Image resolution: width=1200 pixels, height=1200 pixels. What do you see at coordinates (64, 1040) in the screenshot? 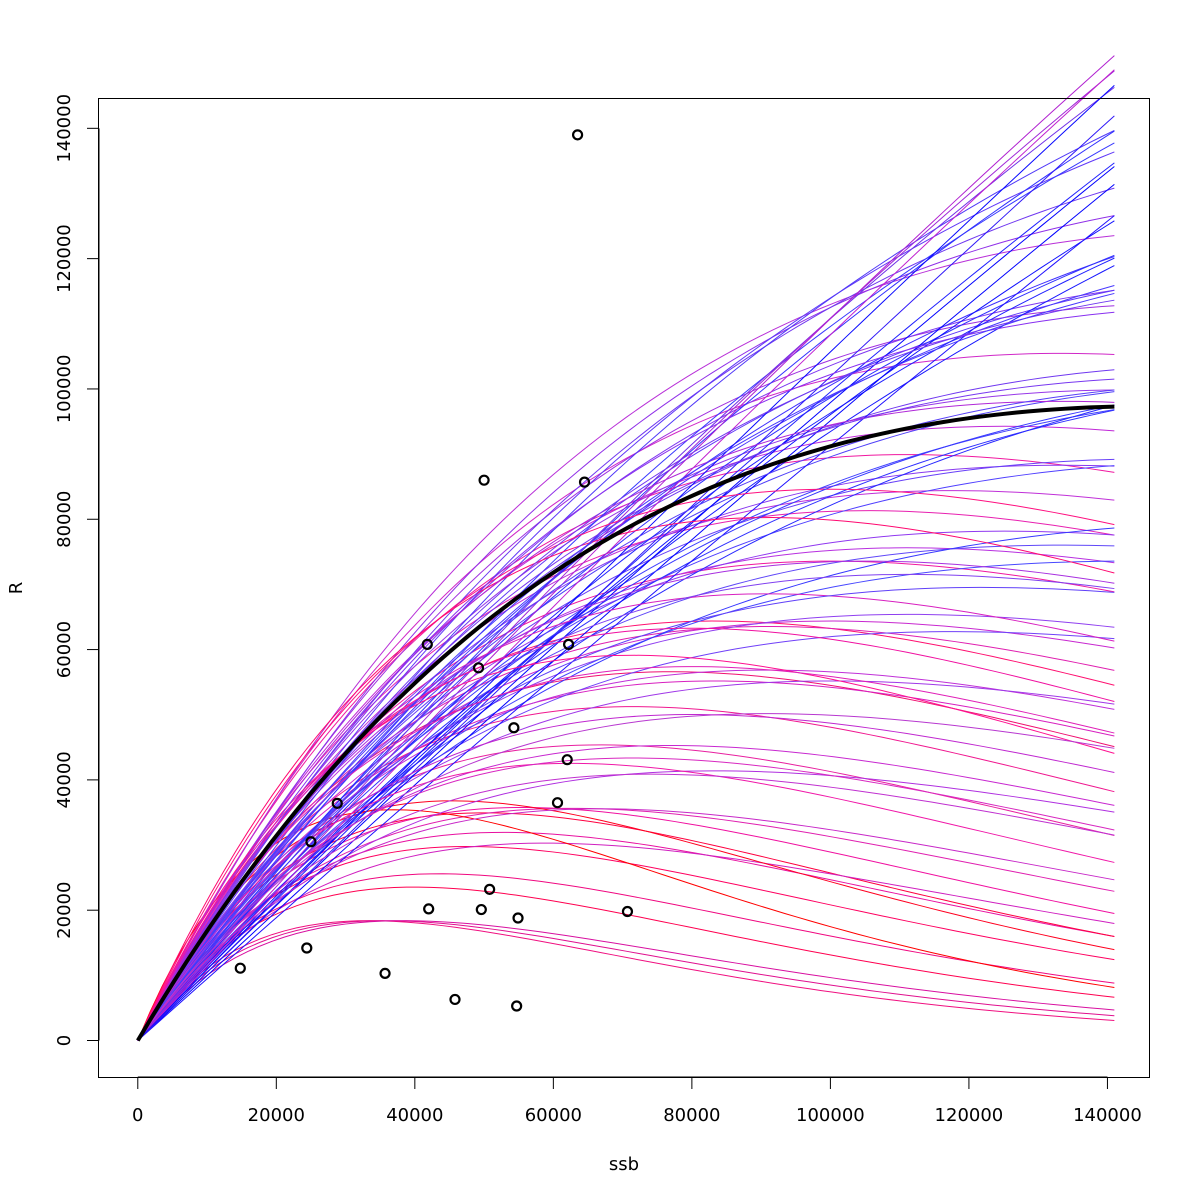
I see `y-tick-label: 0` at bounding box center [64, 1040].